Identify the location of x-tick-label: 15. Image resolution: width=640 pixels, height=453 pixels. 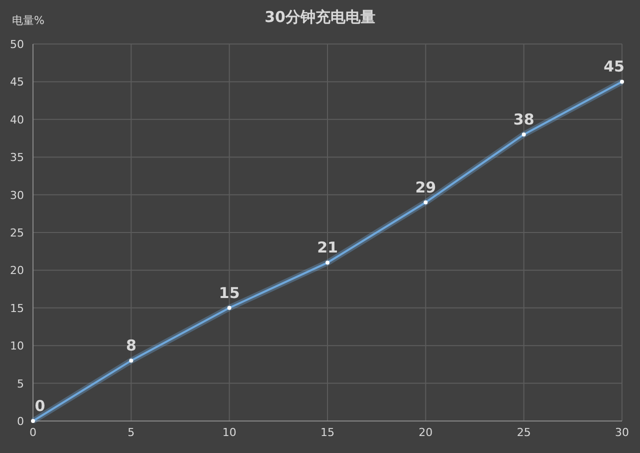
(327, 432).